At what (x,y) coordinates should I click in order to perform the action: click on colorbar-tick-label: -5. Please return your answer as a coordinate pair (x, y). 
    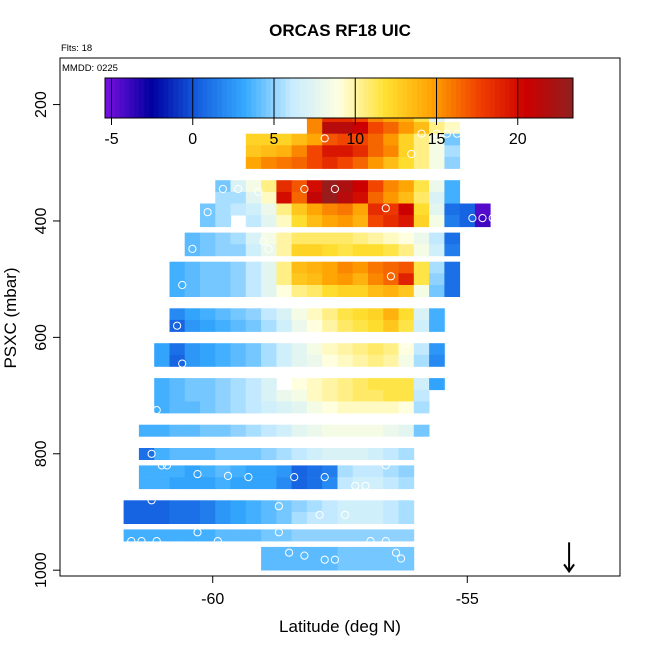
    Looking at the image, I should click on (111, 139).